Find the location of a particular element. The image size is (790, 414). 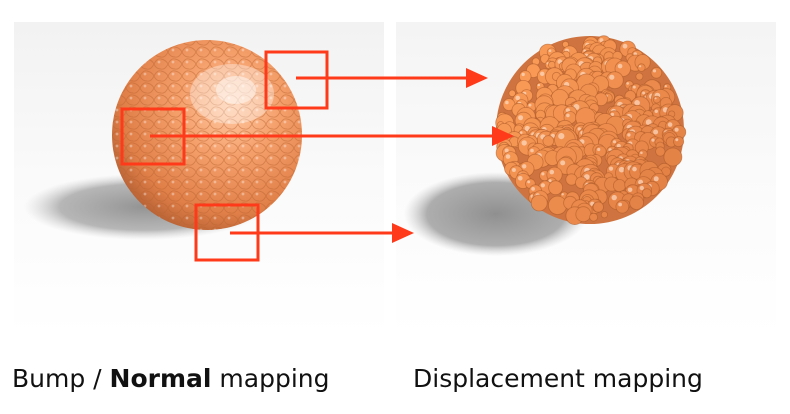

caption-suffix: mapping is located at coordinates (270, 378).